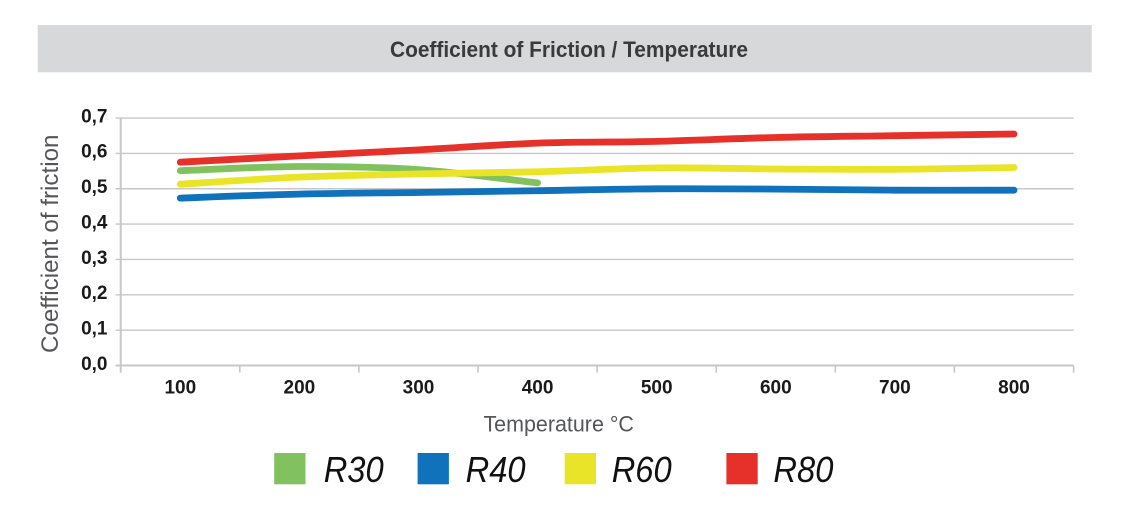 The width and height of the screenshot is (1131, 519). I want to click on svg-text: 700, so click(895, 388).